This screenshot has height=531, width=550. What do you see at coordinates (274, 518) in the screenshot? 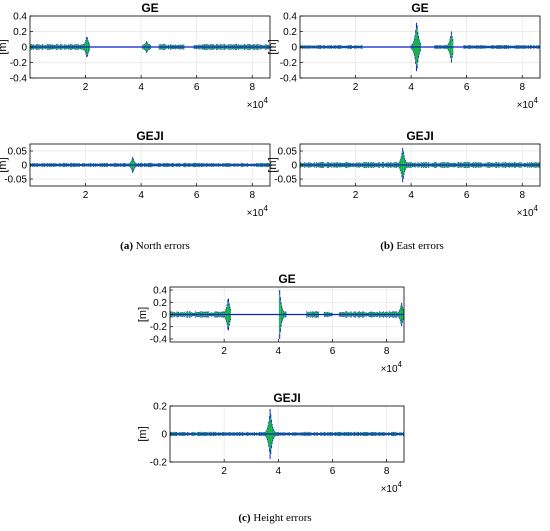
I see `caption-height-errors: (c) Height errors` at bounding box center [274, 518].